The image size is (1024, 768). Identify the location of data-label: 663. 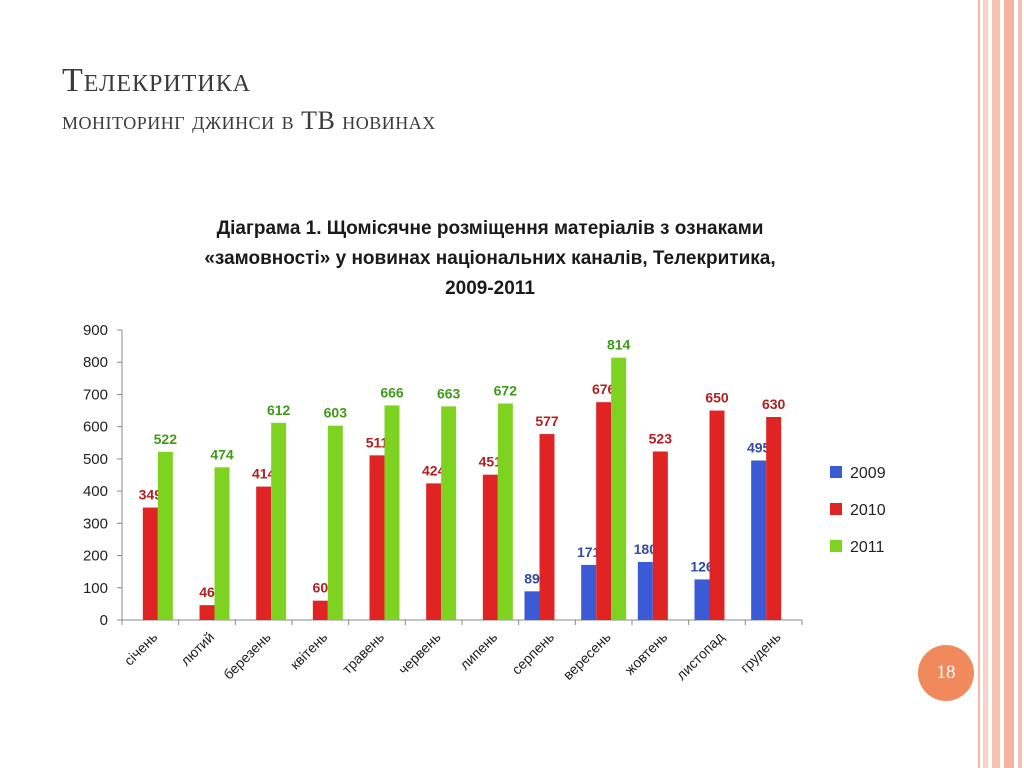
(449, 393).